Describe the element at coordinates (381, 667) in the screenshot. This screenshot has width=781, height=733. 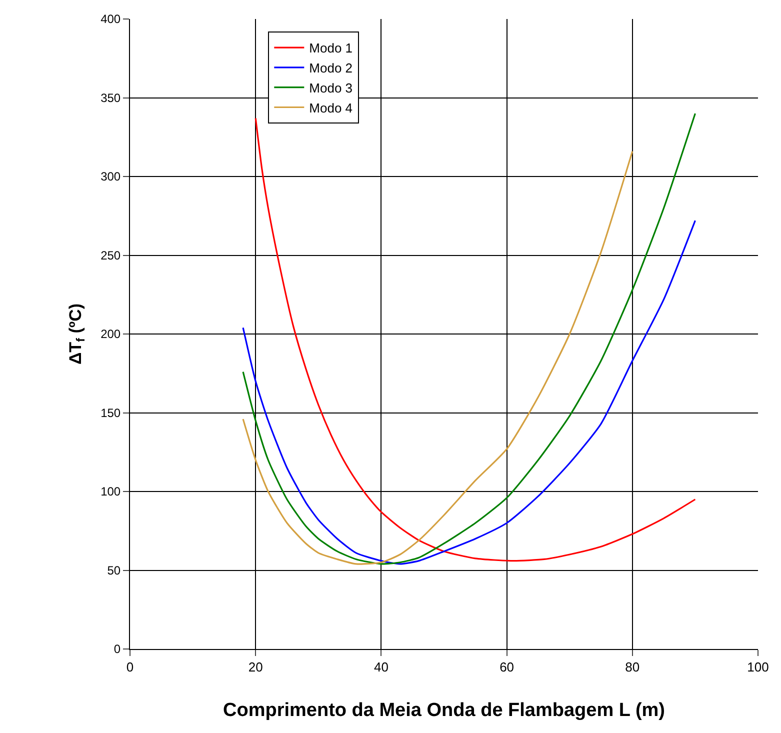
I see `x-tick-label: 40` at that location.